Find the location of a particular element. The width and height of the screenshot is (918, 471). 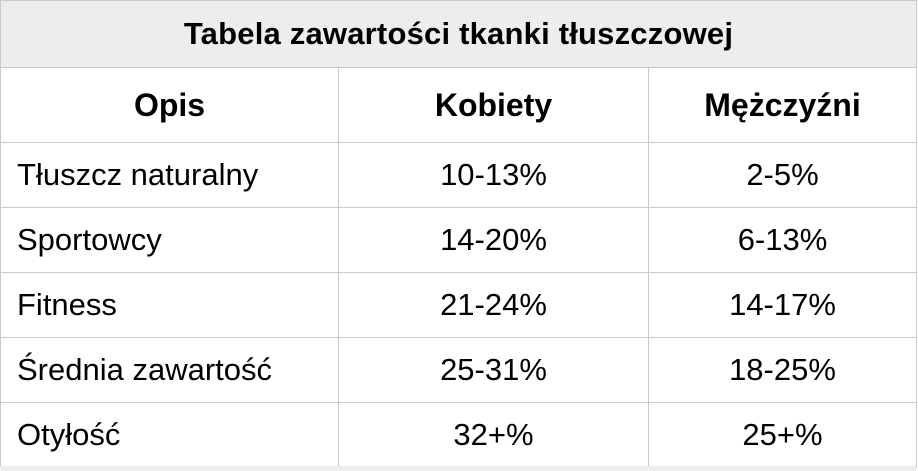

cell-women: 14-20% is located at coordinates (493, 240).